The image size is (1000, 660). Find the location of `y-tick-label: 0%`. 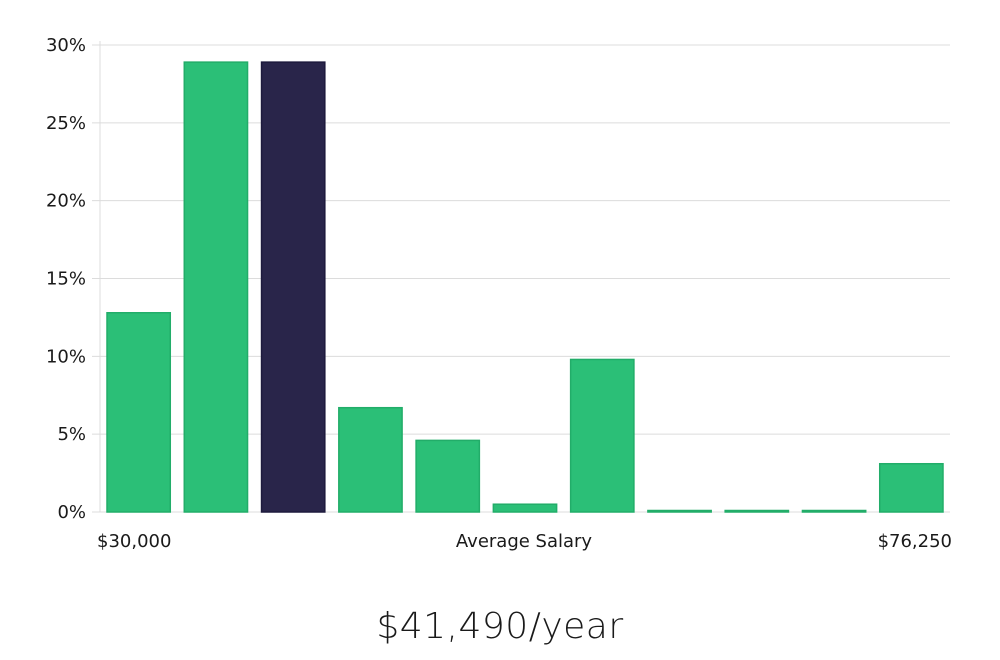

y-tick-label: 0% is located at coordinates (71, 512).